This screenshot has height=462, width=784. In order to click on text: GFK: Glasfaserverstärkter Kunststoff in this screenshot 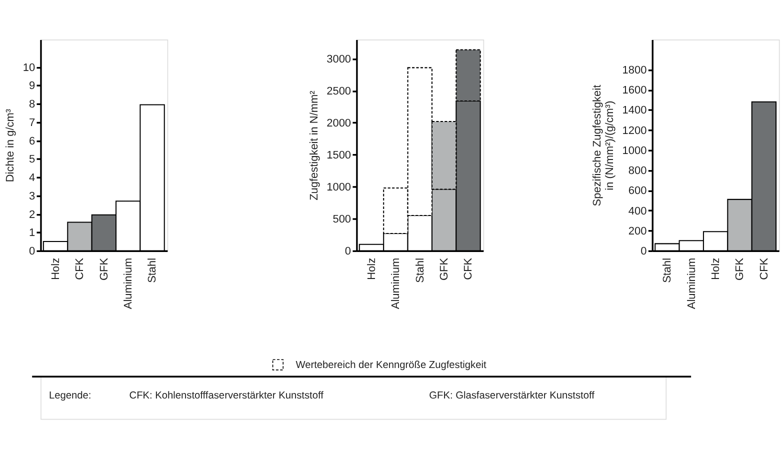, I will do `click(512, 396)`.